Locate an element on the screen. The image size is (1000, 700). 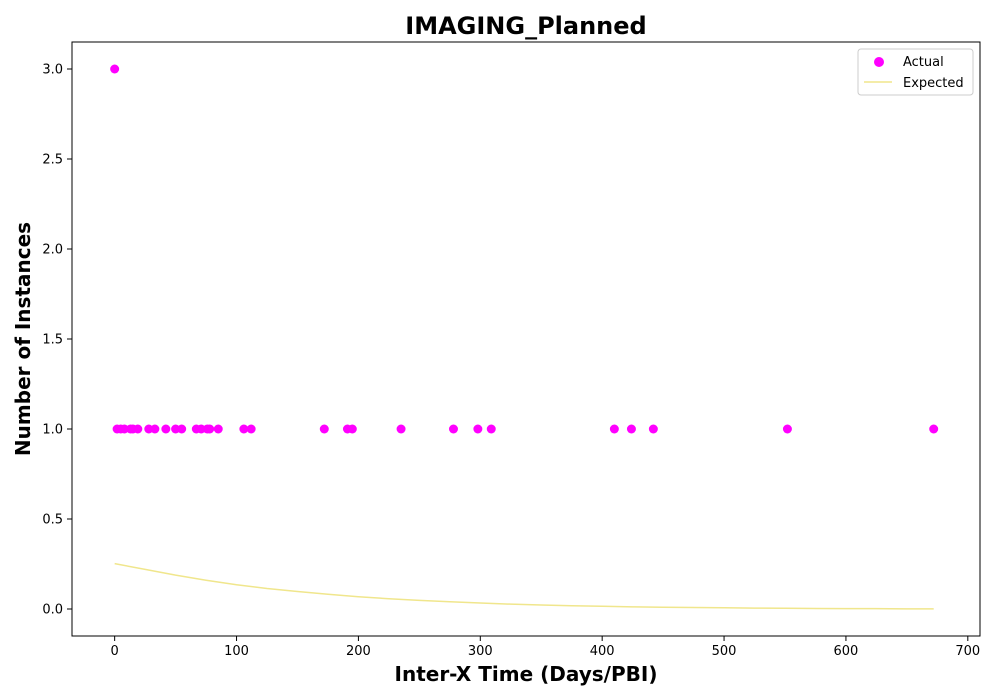
expected-series-line is located at coordinates (524, 586).